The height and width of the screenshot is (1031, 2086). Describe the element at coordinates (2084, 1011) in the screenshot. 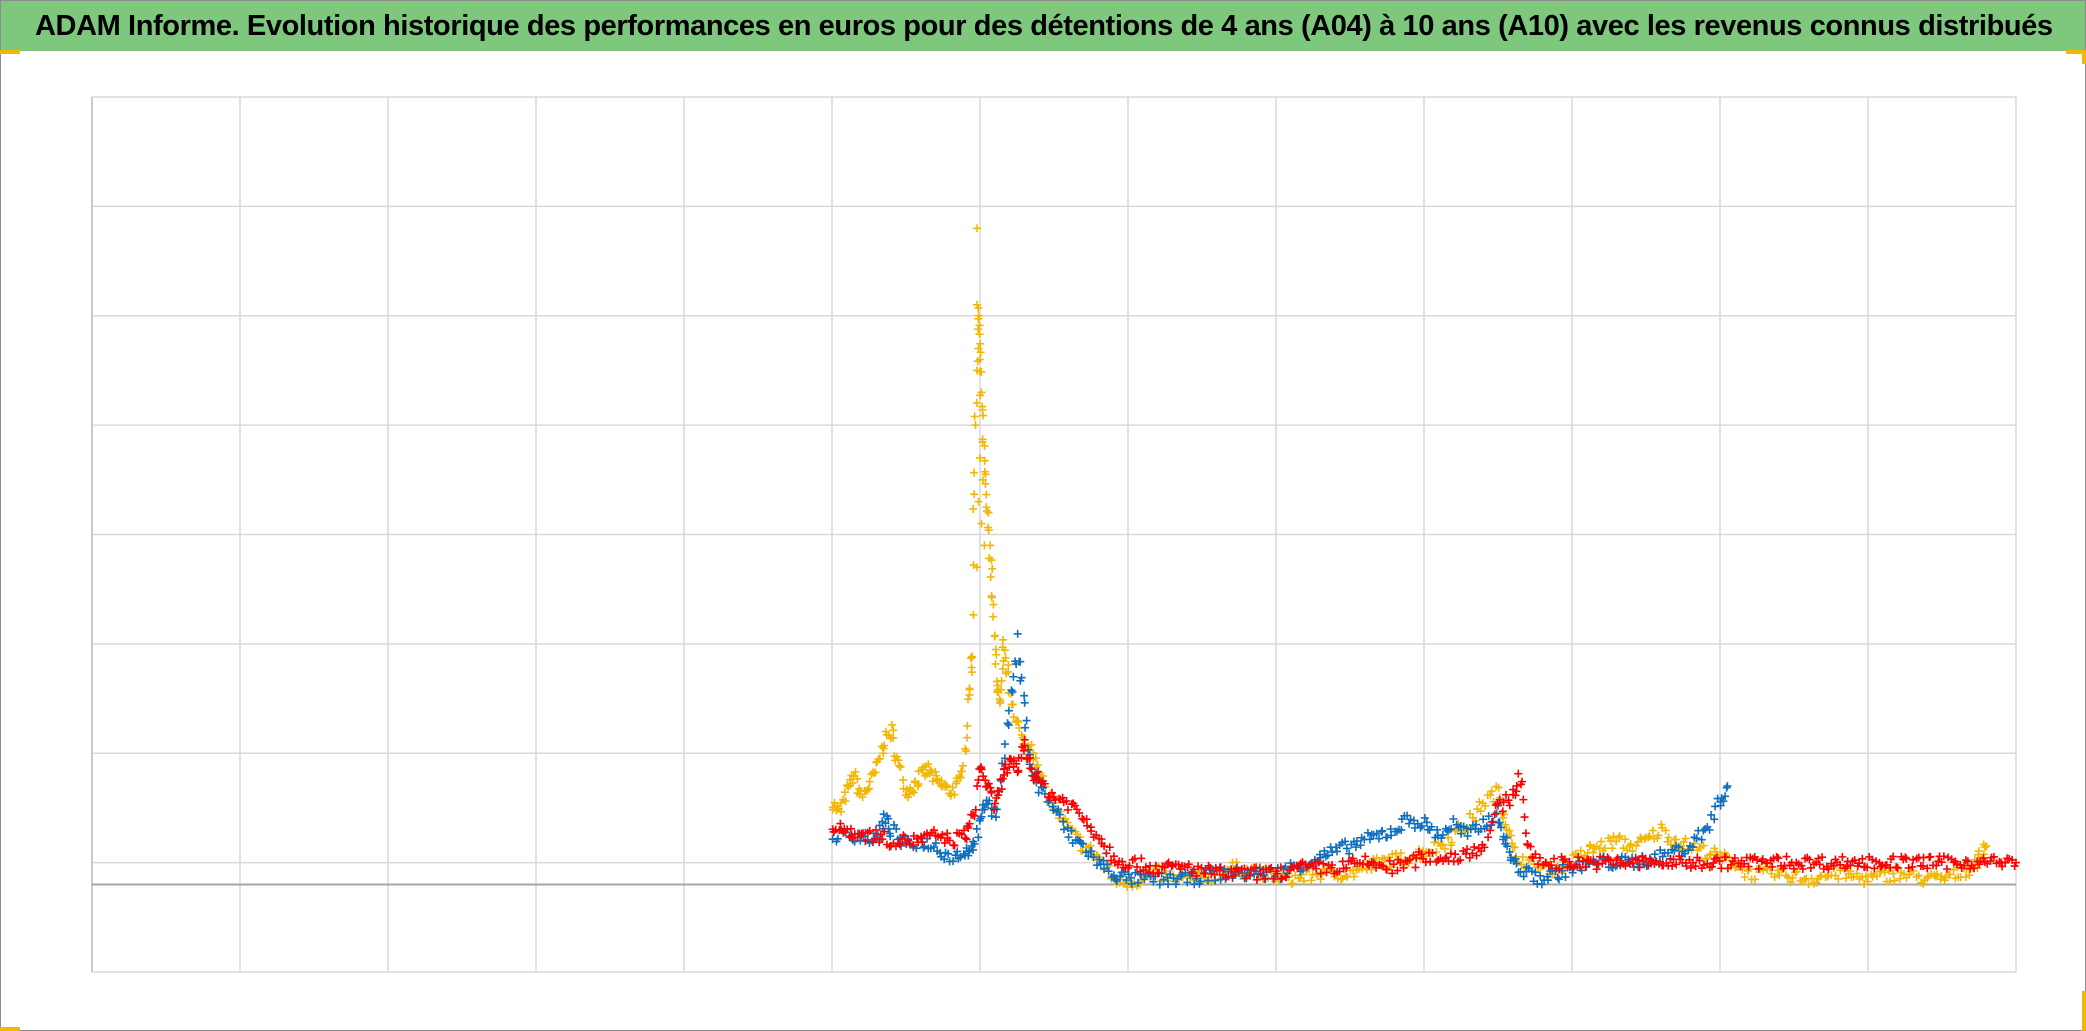

I see `resize-handle-bottom-right` at that location.